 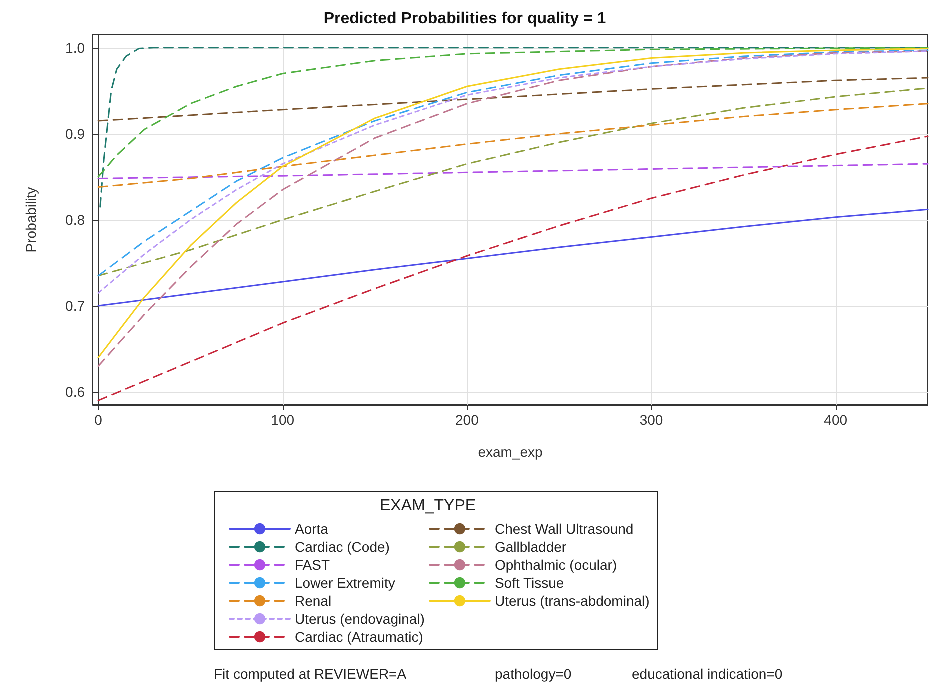 What do you see at coordinates (530, 547) in the screenshot?
I see `legend-label: Gallbladder` at bounding box center [530, 547].